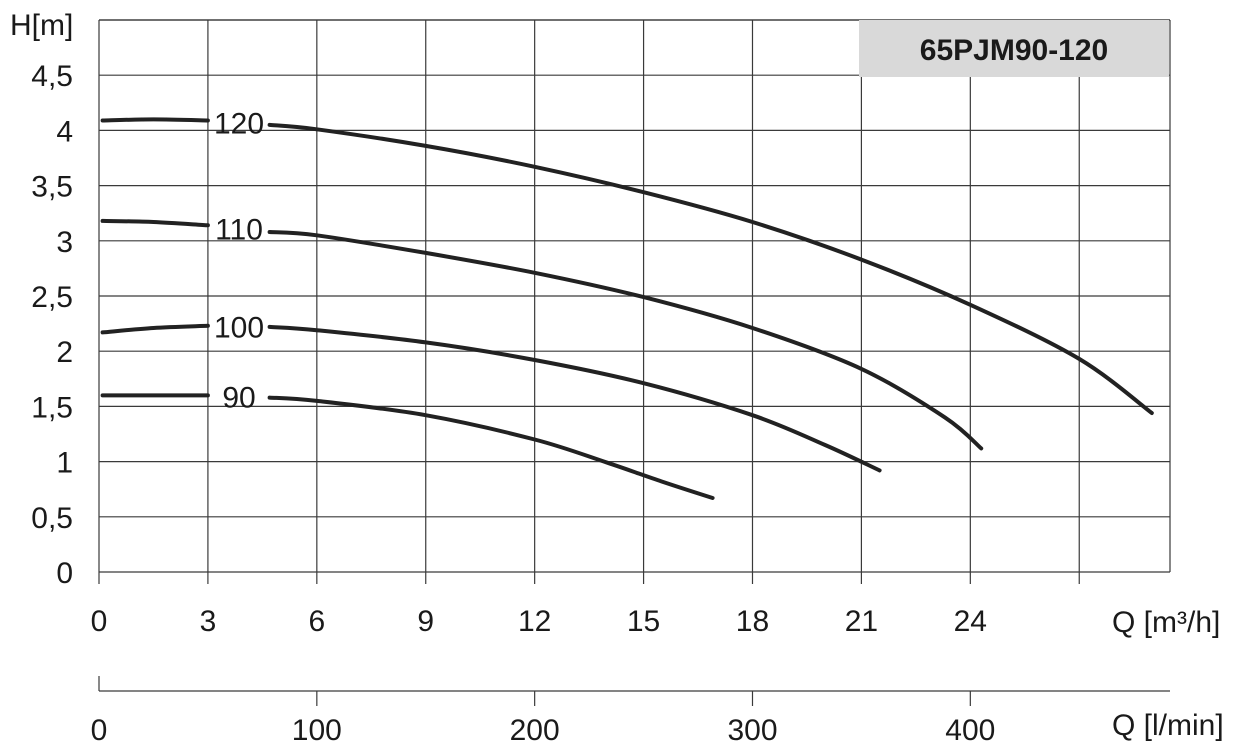  What do you see at coordinates (208, 621) in the screenshot?
I see `x-tick-label: 3` at bounding box center [208, 621].